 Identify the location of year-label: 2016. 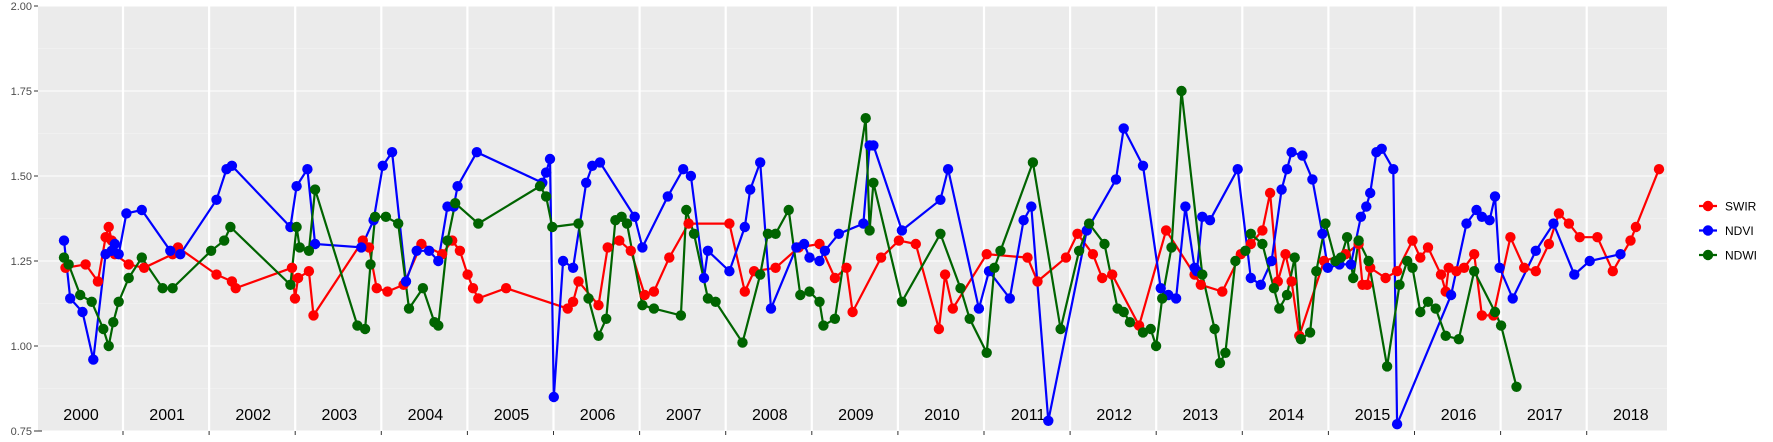
(1459, 415).